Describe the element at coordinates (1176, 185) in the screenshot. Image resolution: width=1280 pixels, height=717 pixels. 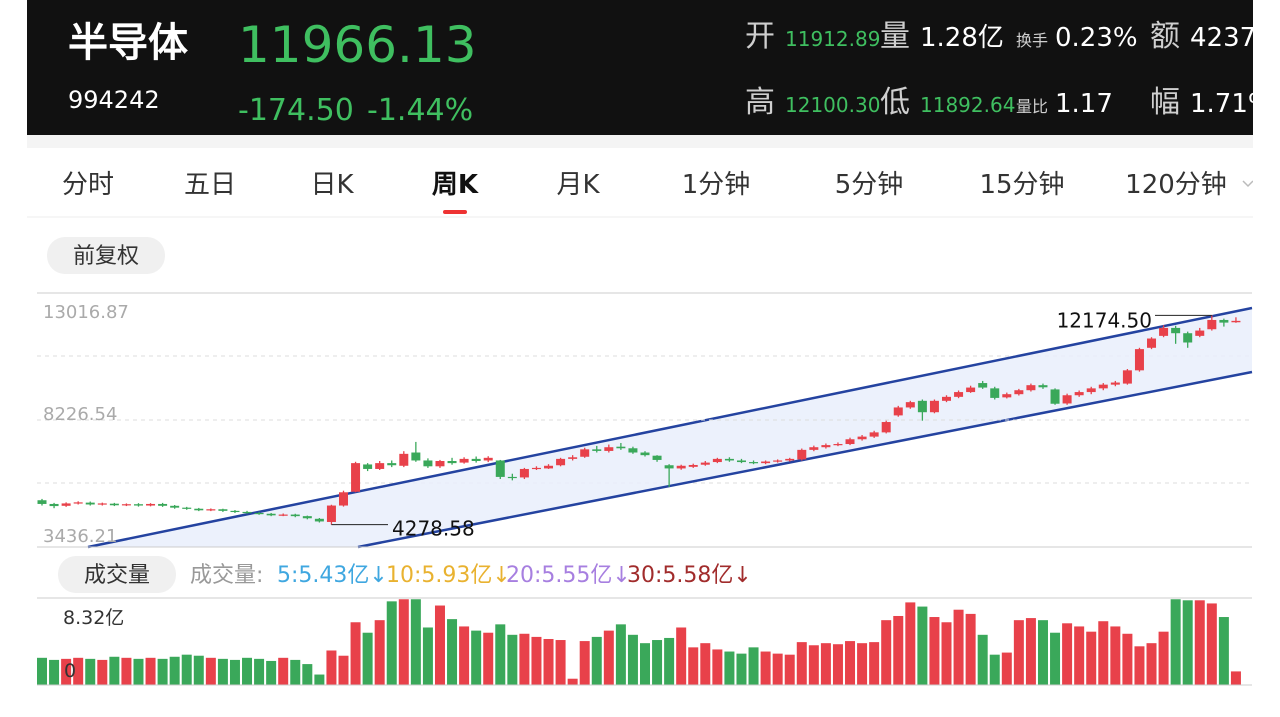
I see `tab: 120分钟` at that location.